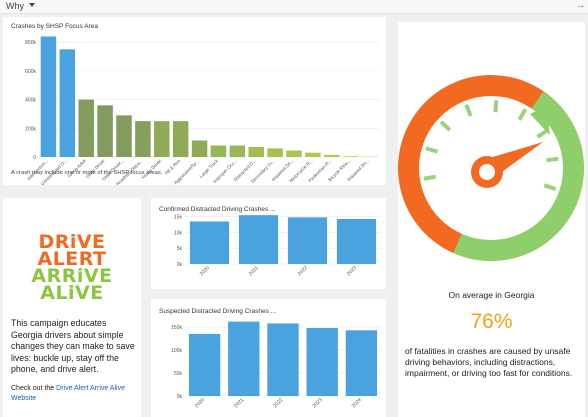 This screenshot has height=417, width=588. I want to click on gauge-arrow-head, so click(540, 120).